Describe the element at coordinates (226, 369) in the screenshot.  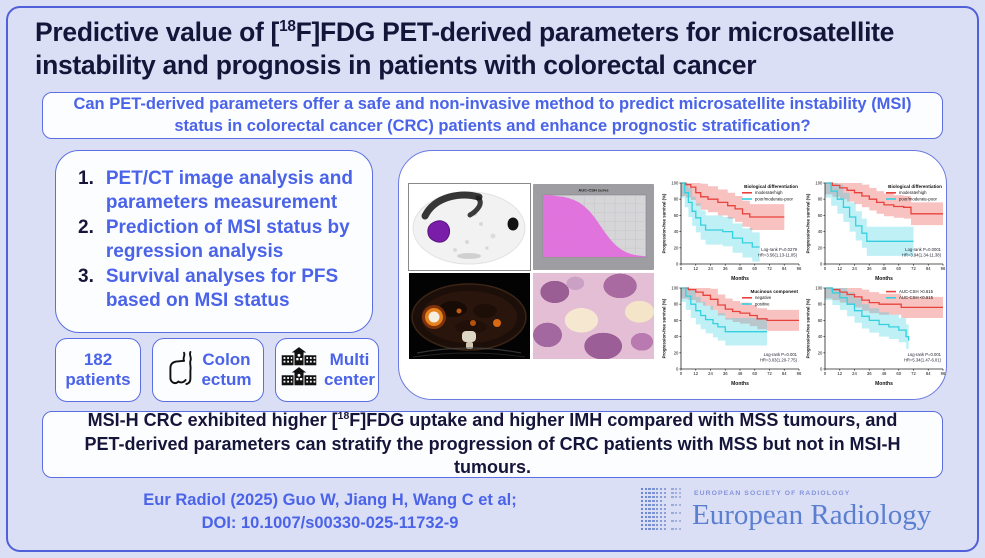
I see `stat-label: Colon ectum` at that location.